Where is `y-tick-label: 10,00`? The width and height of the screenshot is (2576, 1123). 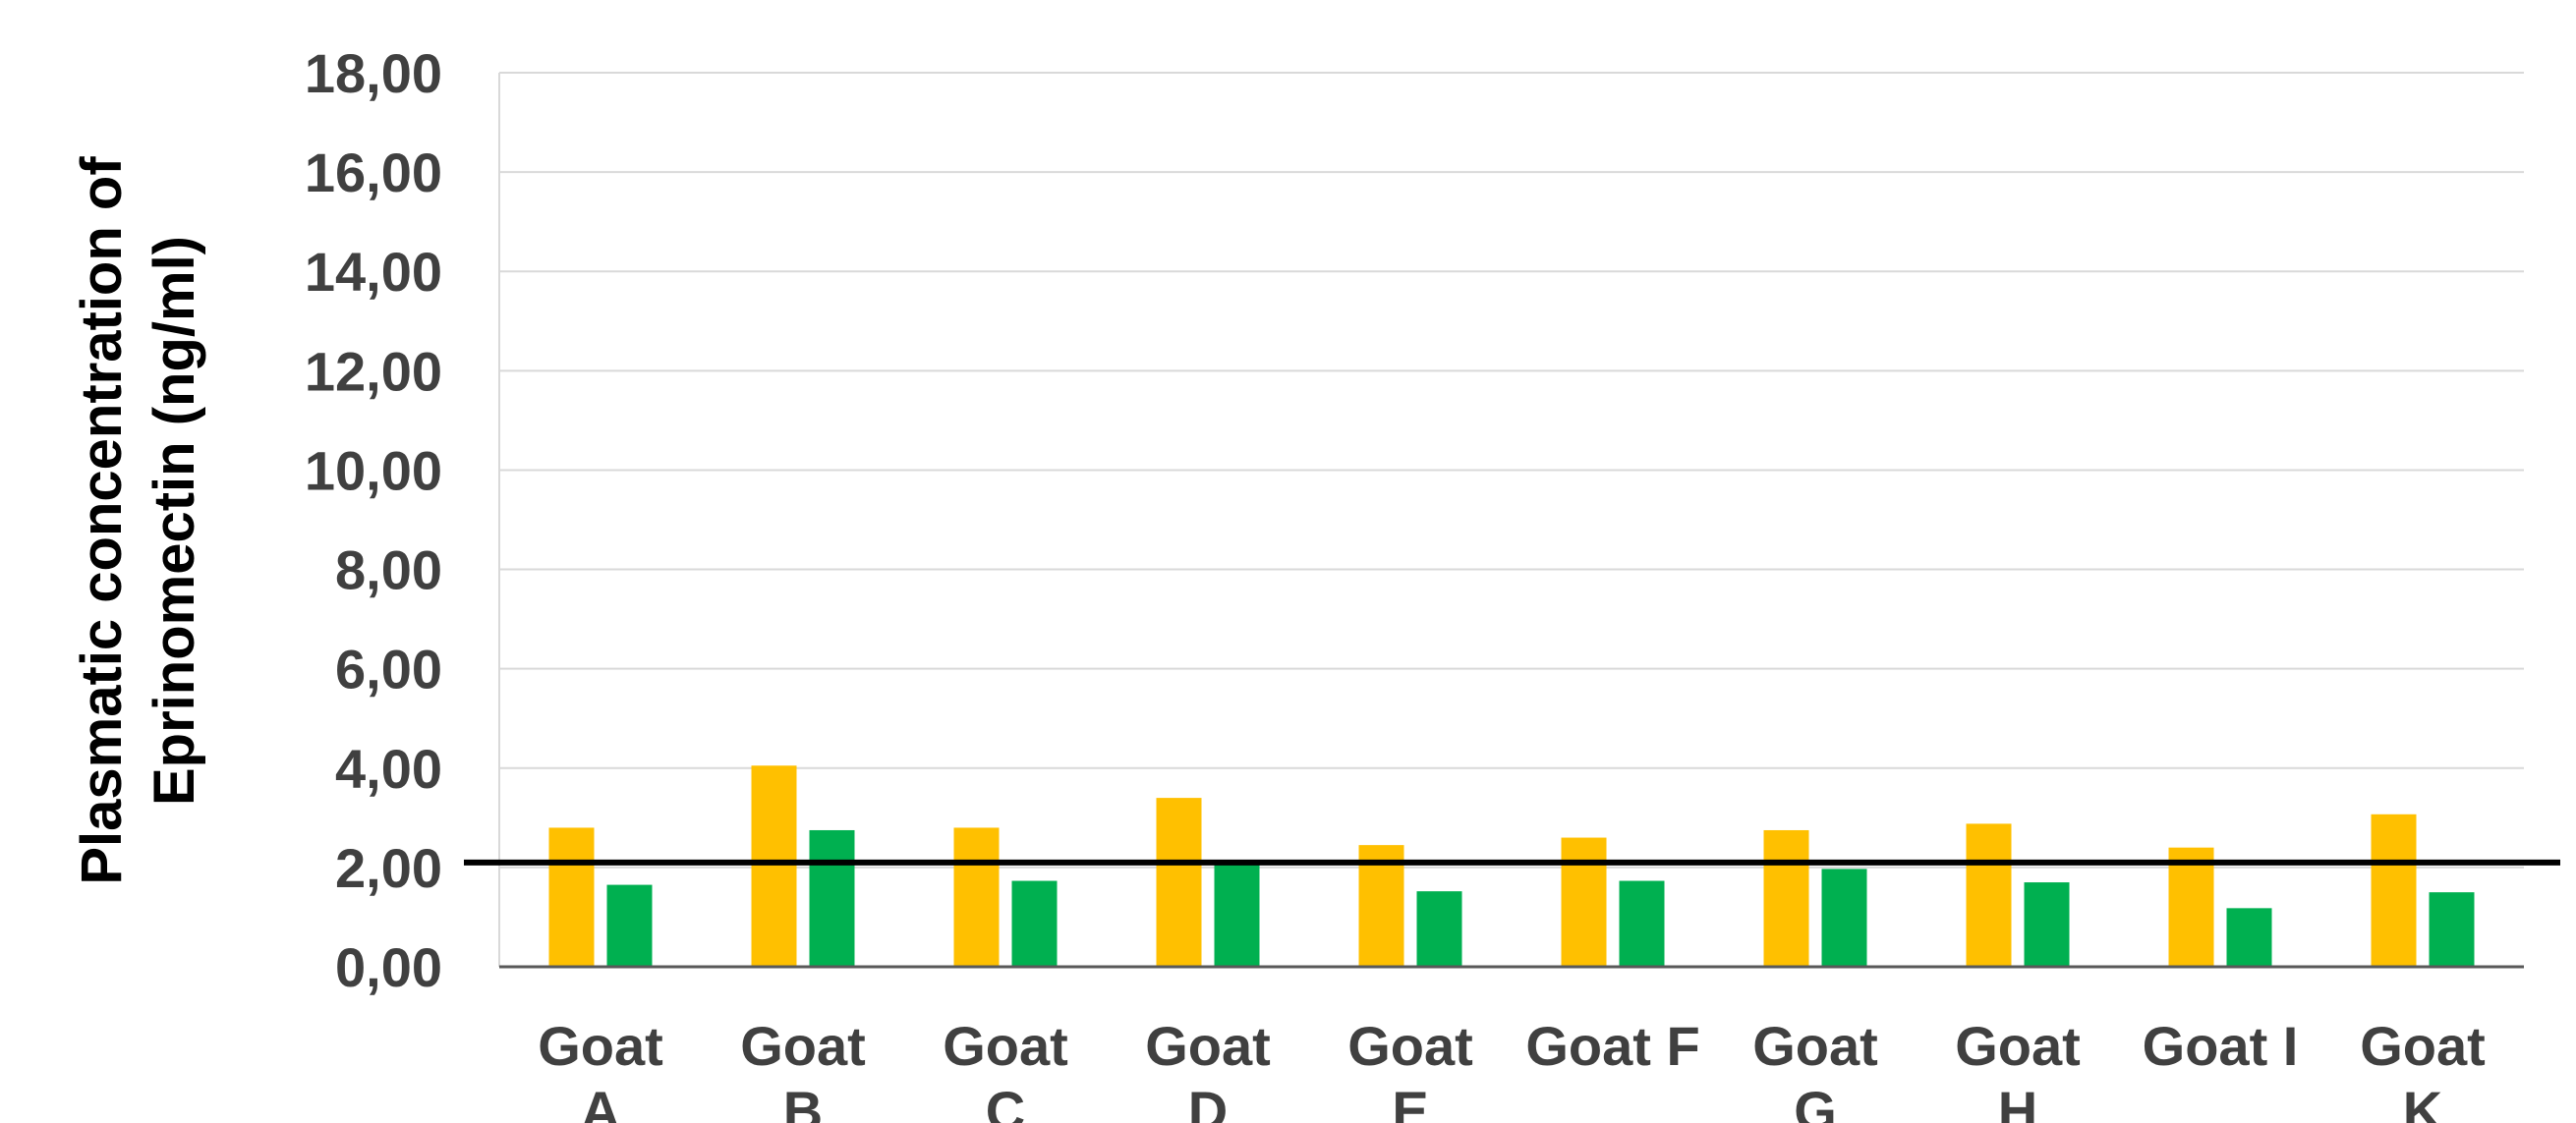
y-tick-label: 10,00 is located at coordinates (374, 470).